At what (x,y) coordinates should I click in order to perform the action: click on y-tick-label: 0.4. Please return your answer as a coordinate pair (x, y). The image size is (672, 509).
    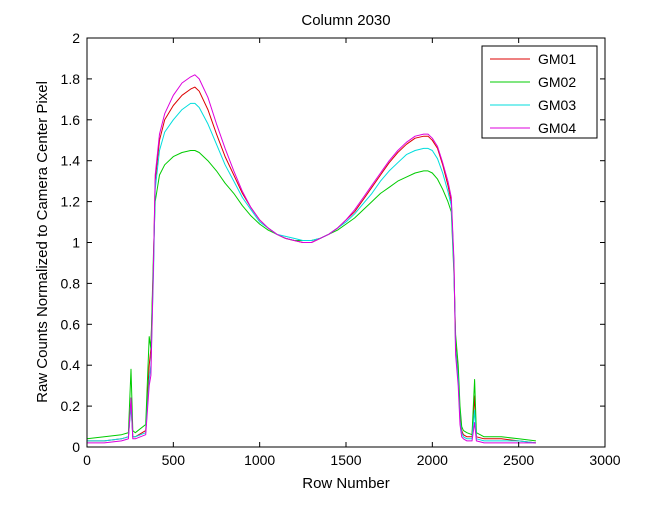
    Looking at the image, I should click on (71, 365).